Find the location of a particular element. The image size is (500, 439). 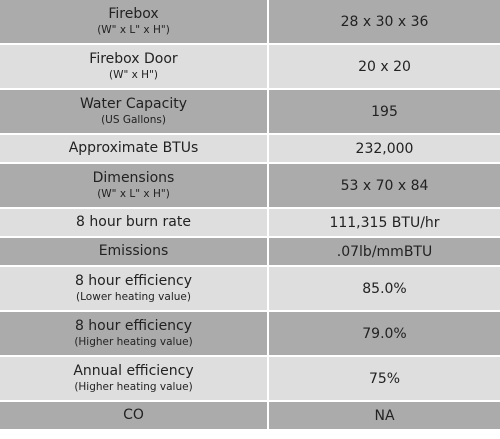

value-cell: .07lb/mmBTU is located at coordinates (384, 251).